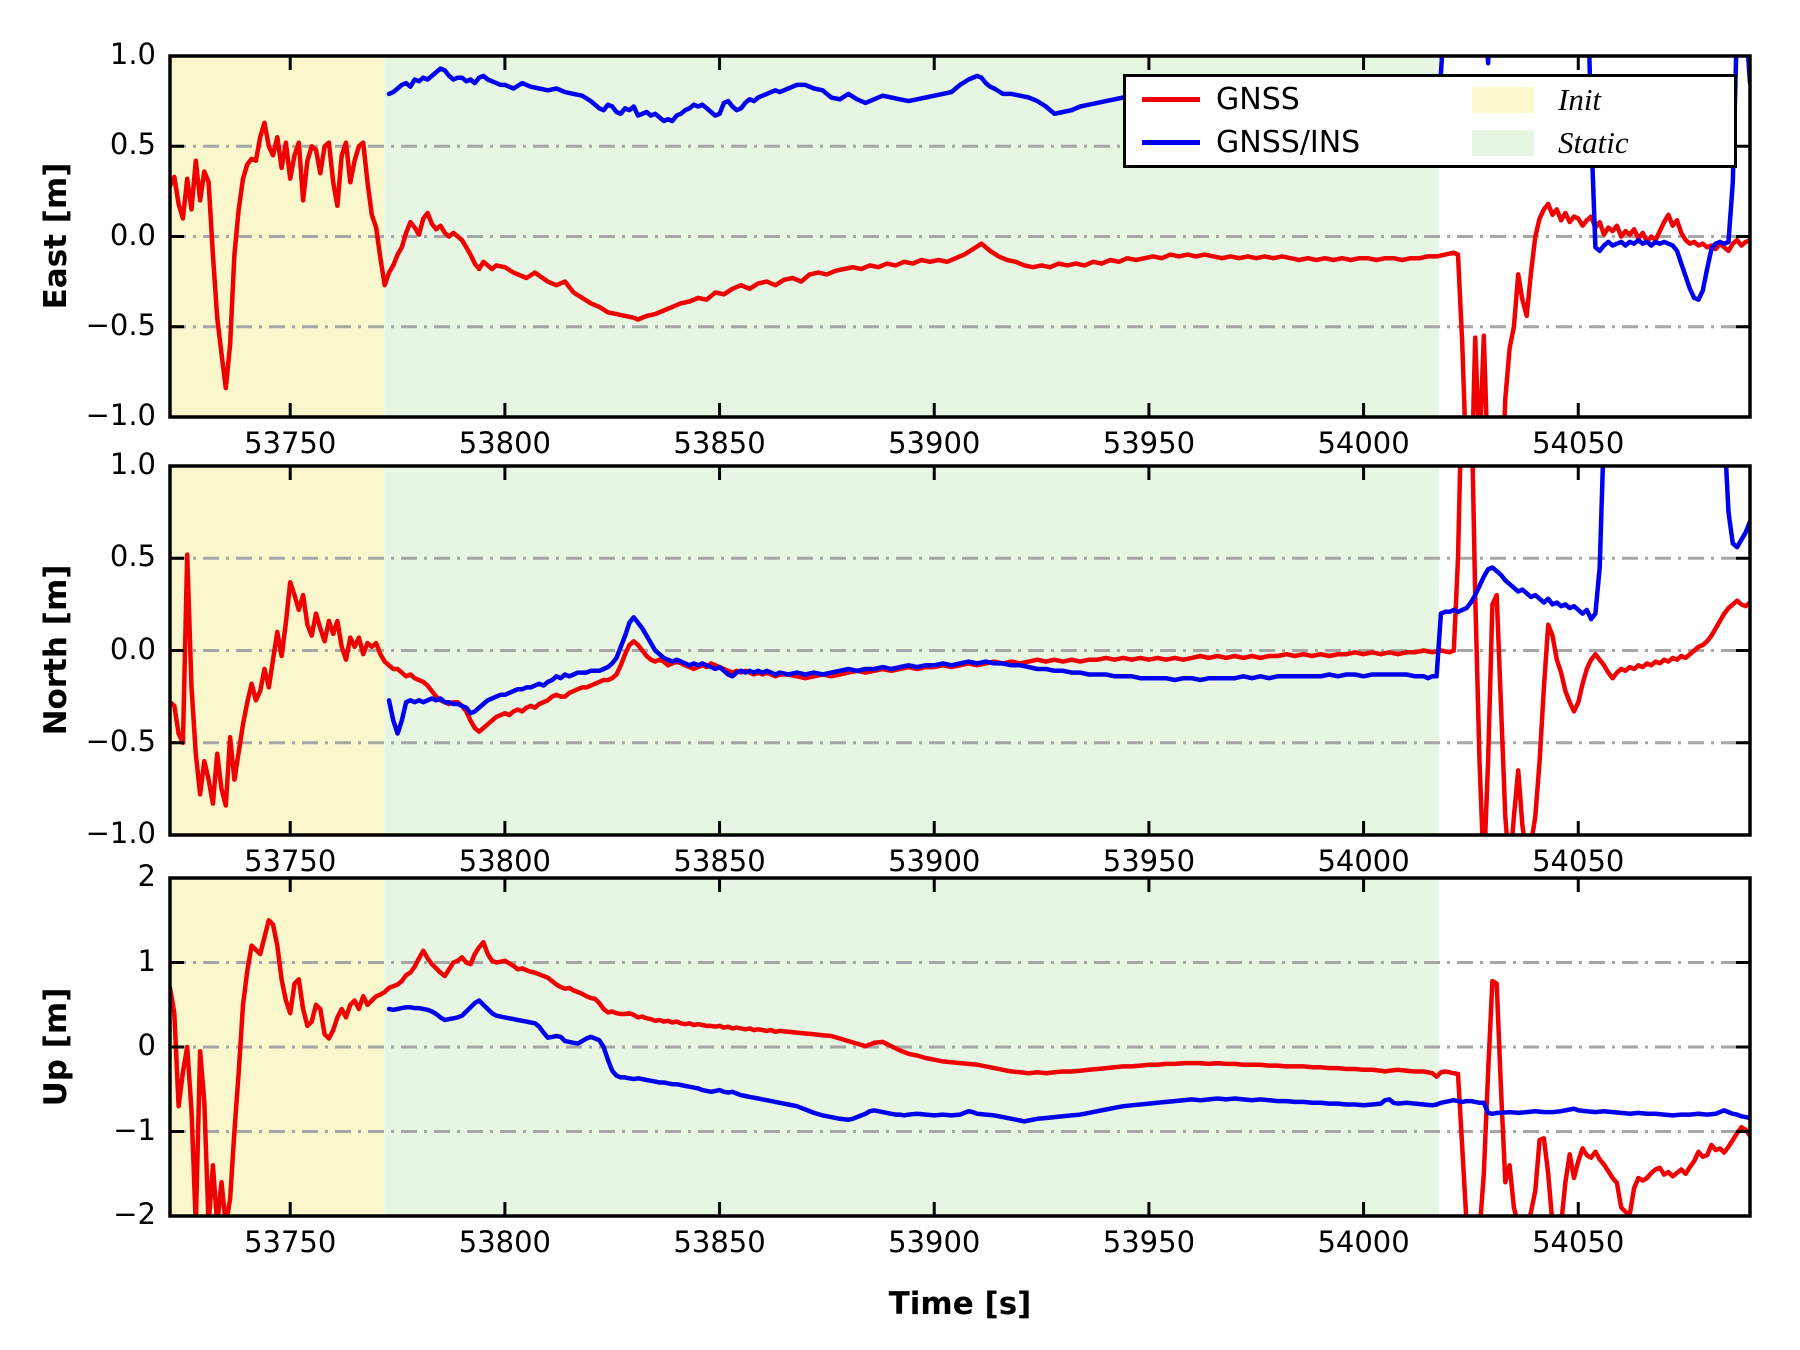  Describe the element at coordinates (1307, 121) in the screenshot. I see `legend-series-column: GNSS GNSS/INS` at that location.